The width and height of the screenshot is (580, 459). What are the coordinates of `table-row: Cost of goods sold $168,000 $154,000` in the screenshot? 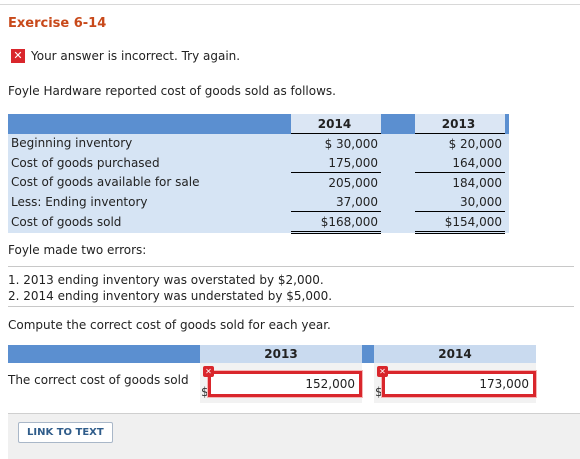 It's located at (258, 222).